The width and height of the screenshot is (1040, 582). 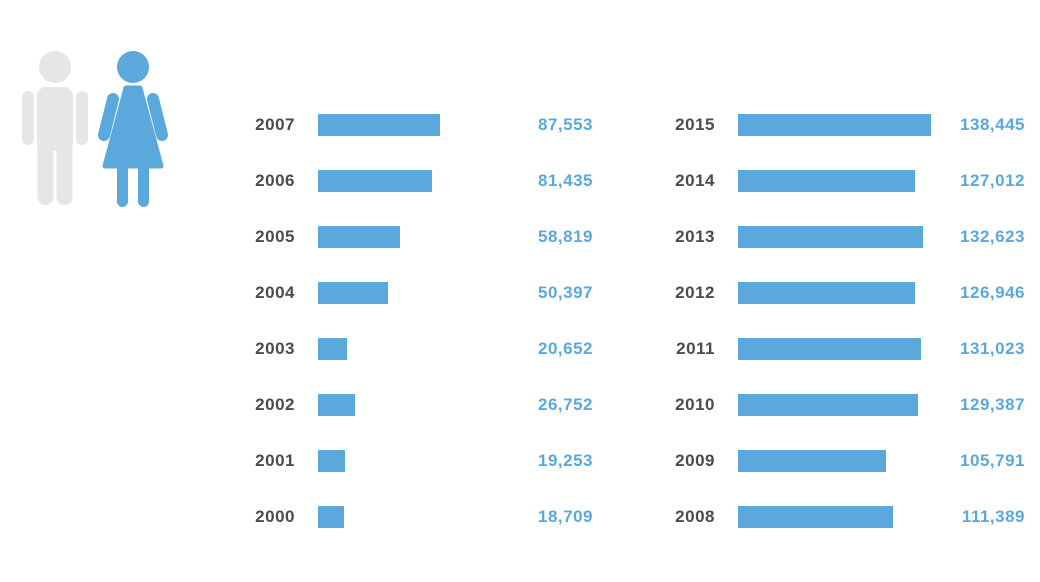 I want to click on bar-row: 2004 50,397, so click(x=418, y=293).